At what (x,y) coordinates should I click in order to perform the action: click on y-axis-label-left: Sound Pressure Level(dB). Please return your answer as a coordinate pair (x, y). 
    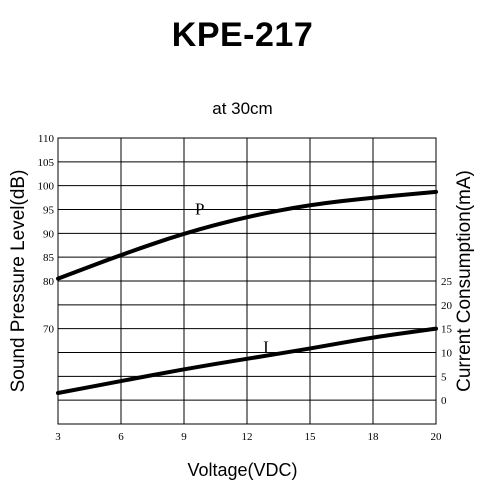
    Looking at the image, I should click on (18, 281).